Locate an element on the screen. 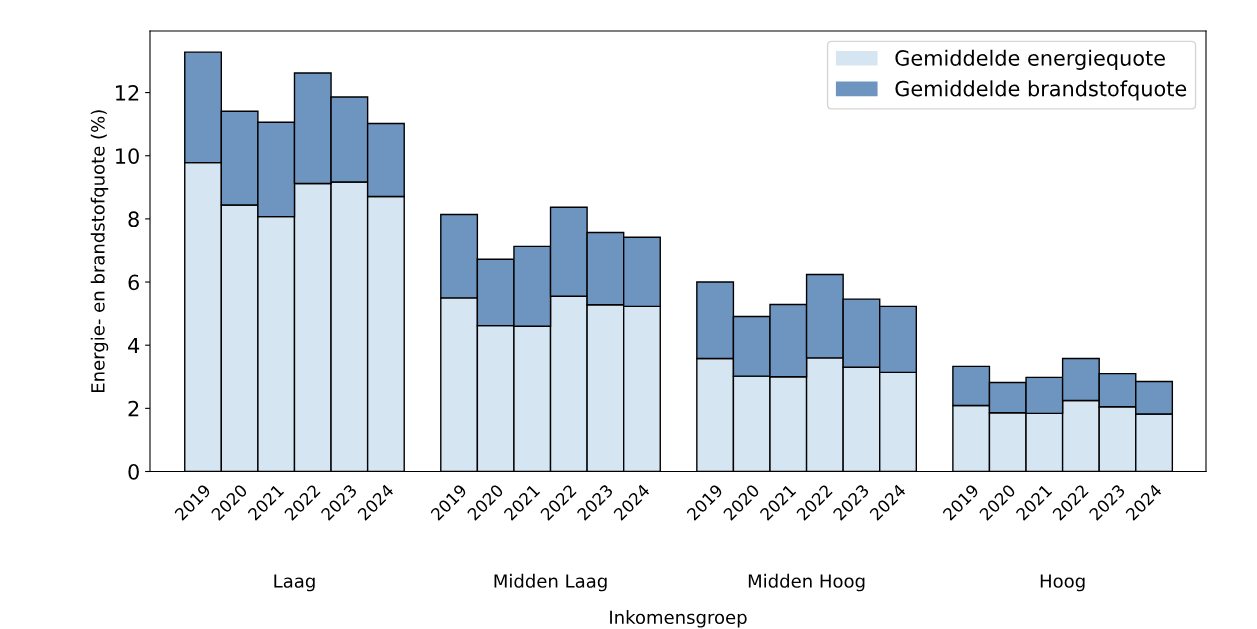 This screenshot has width=1257, height=629. y-tick-label: 8 is located at coordinates (133, 219).